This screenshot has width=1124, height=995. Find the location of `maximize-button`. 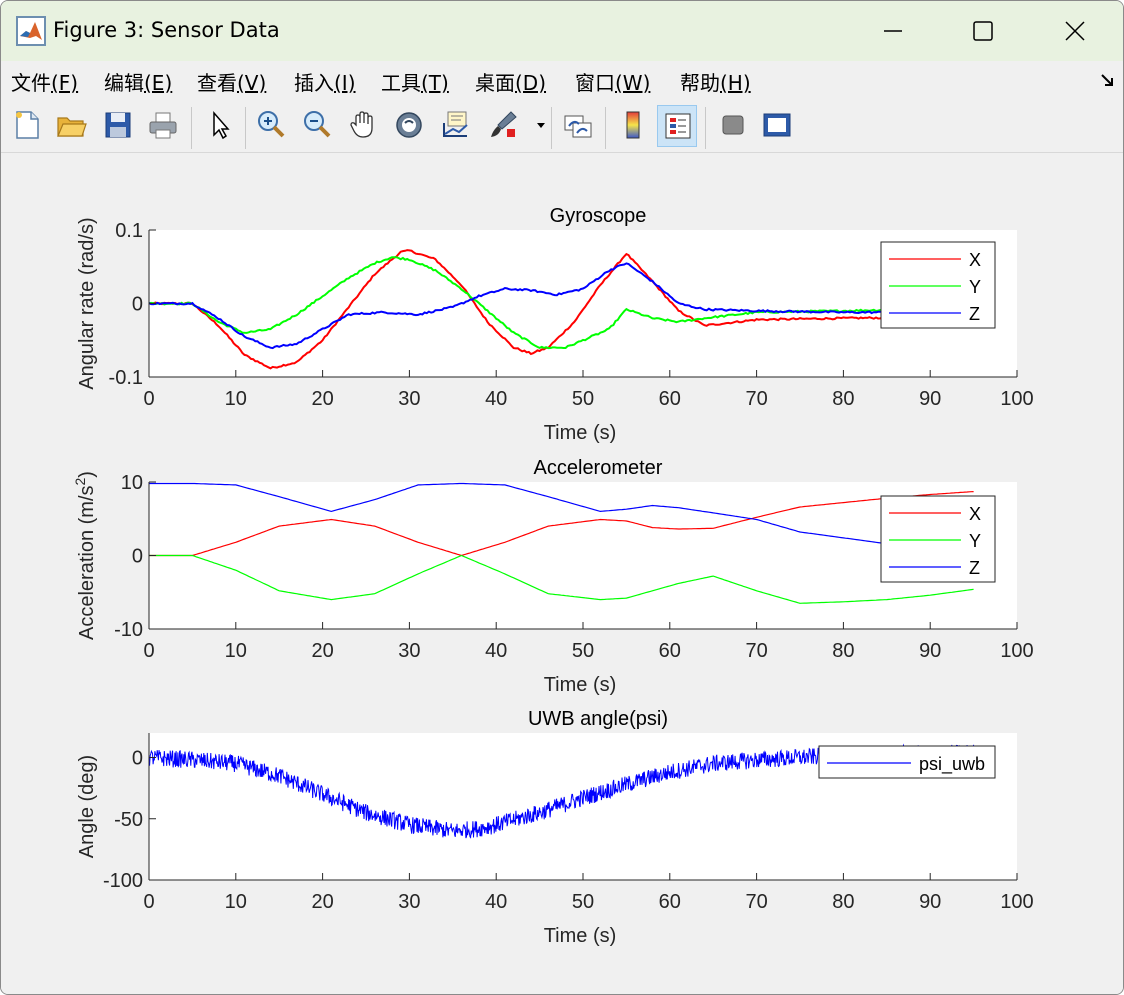

maximize-button is located at coordinates (983, 31).